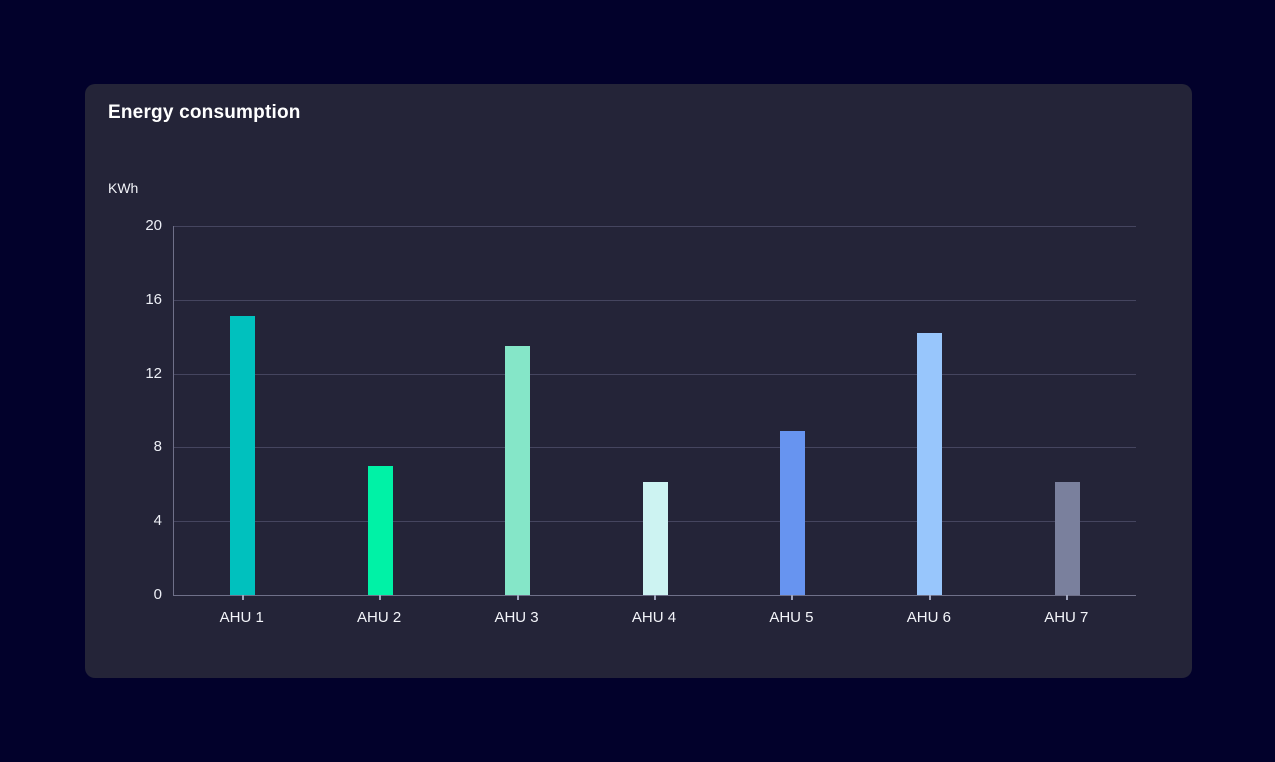 This screenshot has width=1275, height=762. Describe the element at coordinates (928, 617) in the screenshot. I see `x-axis-label-ahu-6: AHU 6` at that location.